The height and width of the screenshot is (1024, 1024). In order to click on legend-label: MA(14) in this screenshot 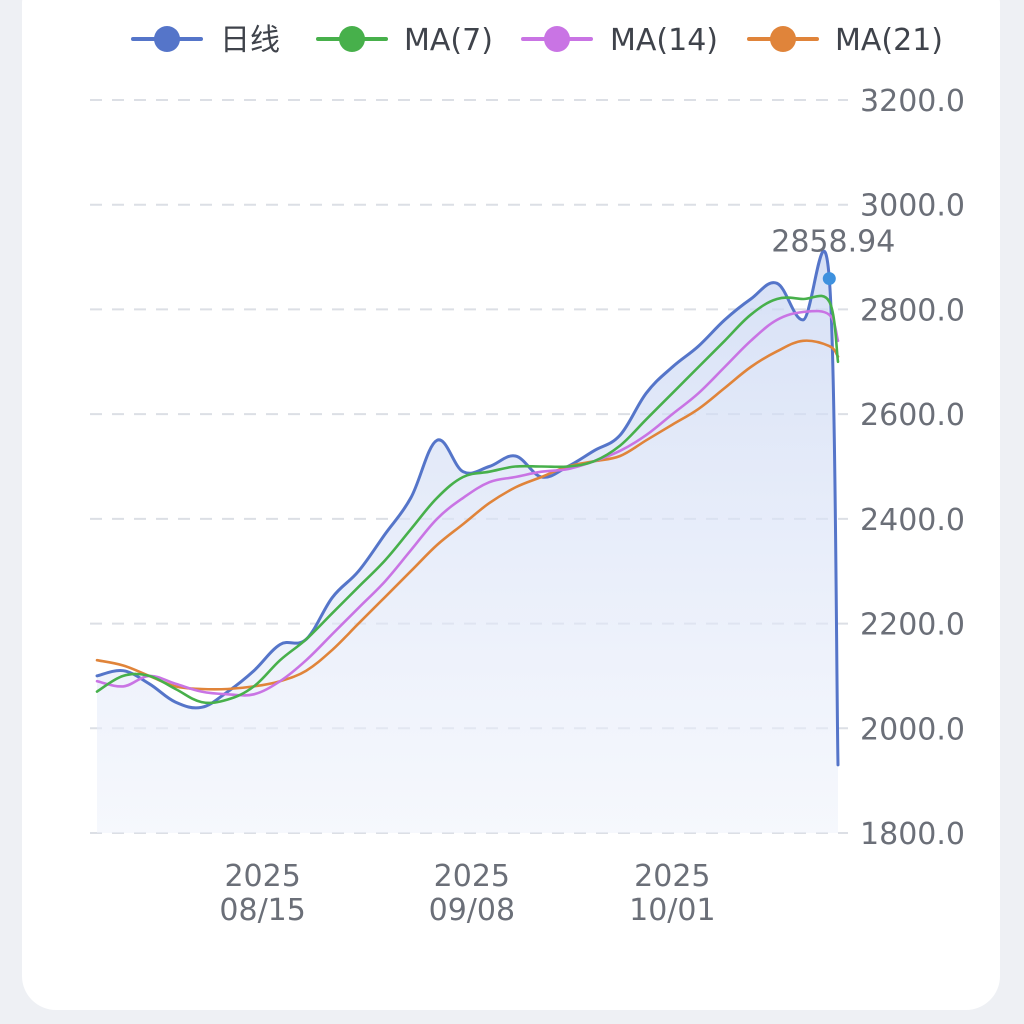, I will do `click(664, 40)`.